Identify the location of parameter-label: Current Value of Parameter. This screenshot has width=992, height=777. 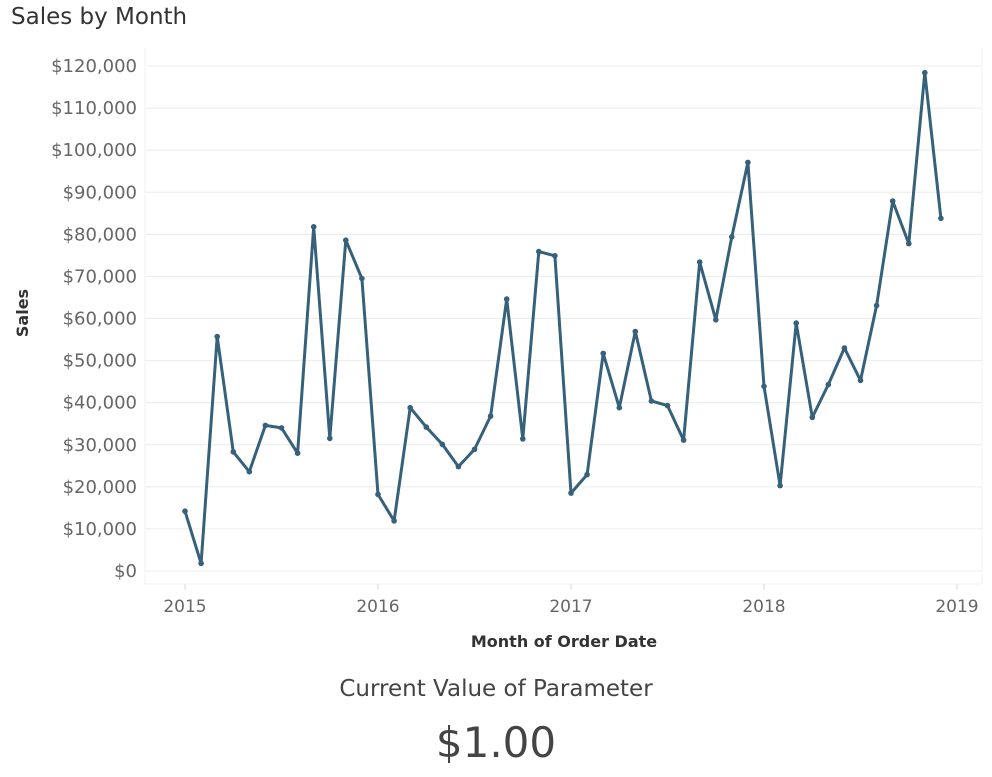
(496, 689).